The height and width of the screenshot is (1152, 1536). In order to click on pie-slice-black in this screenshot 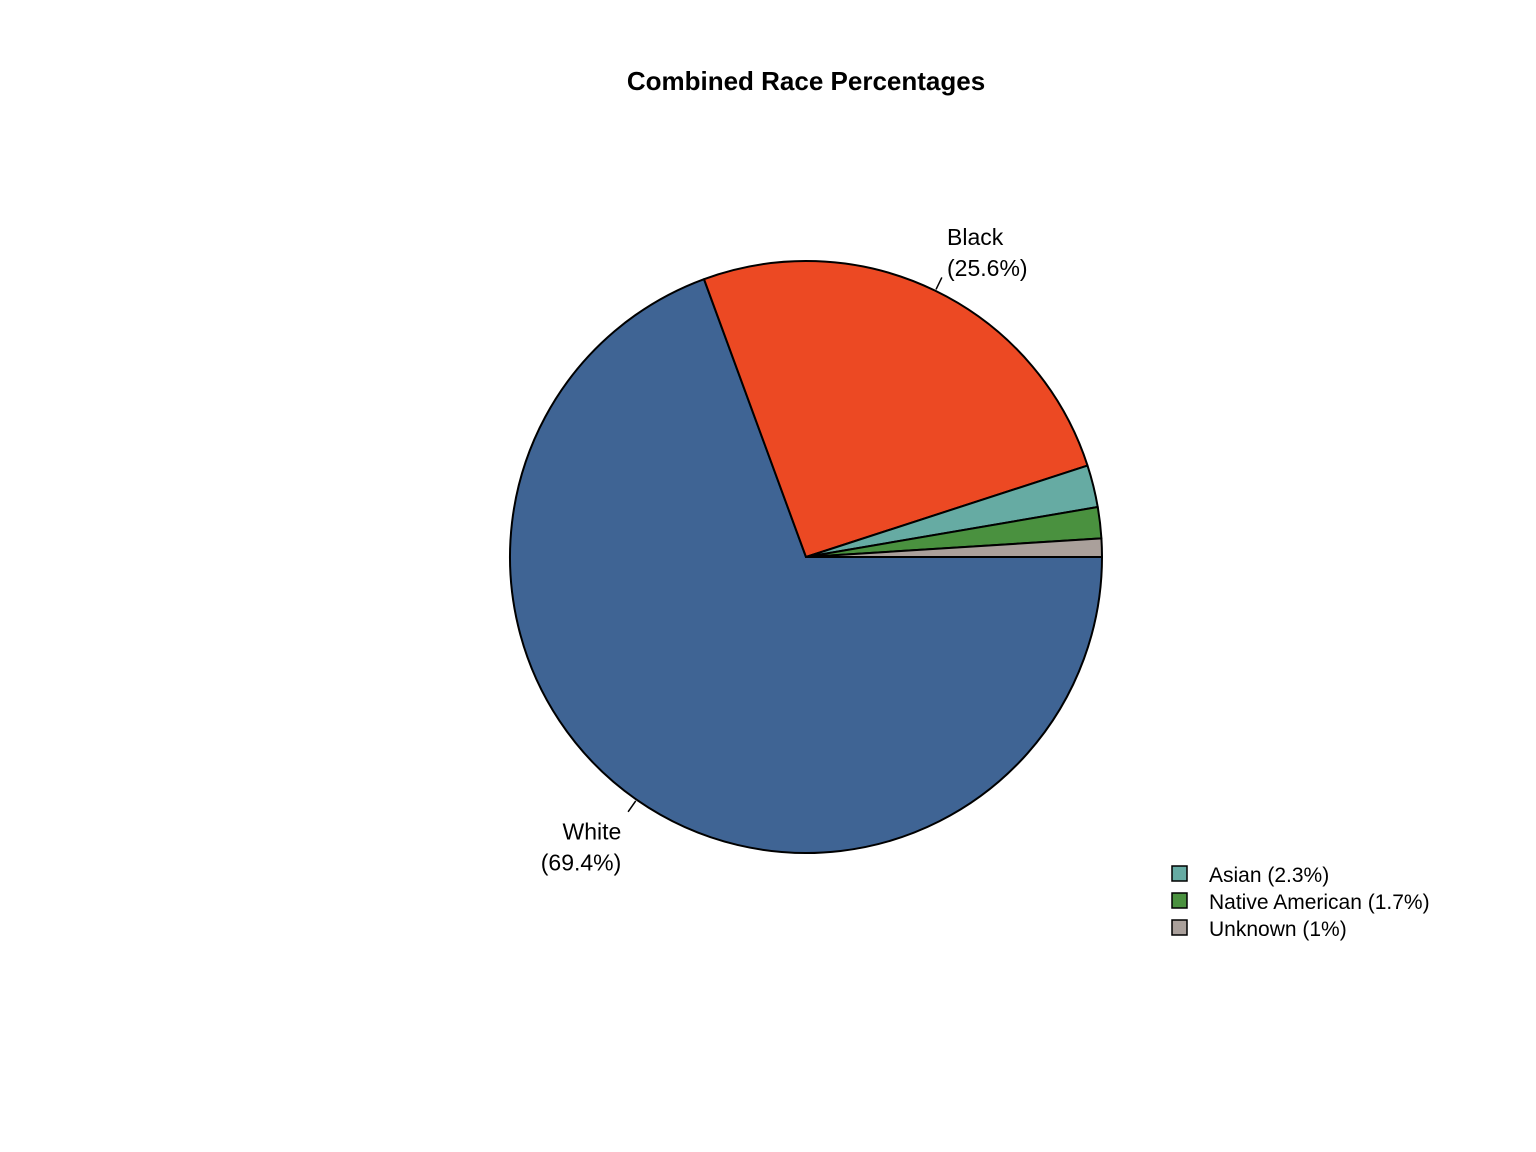, I will do `click(895, 409)`.